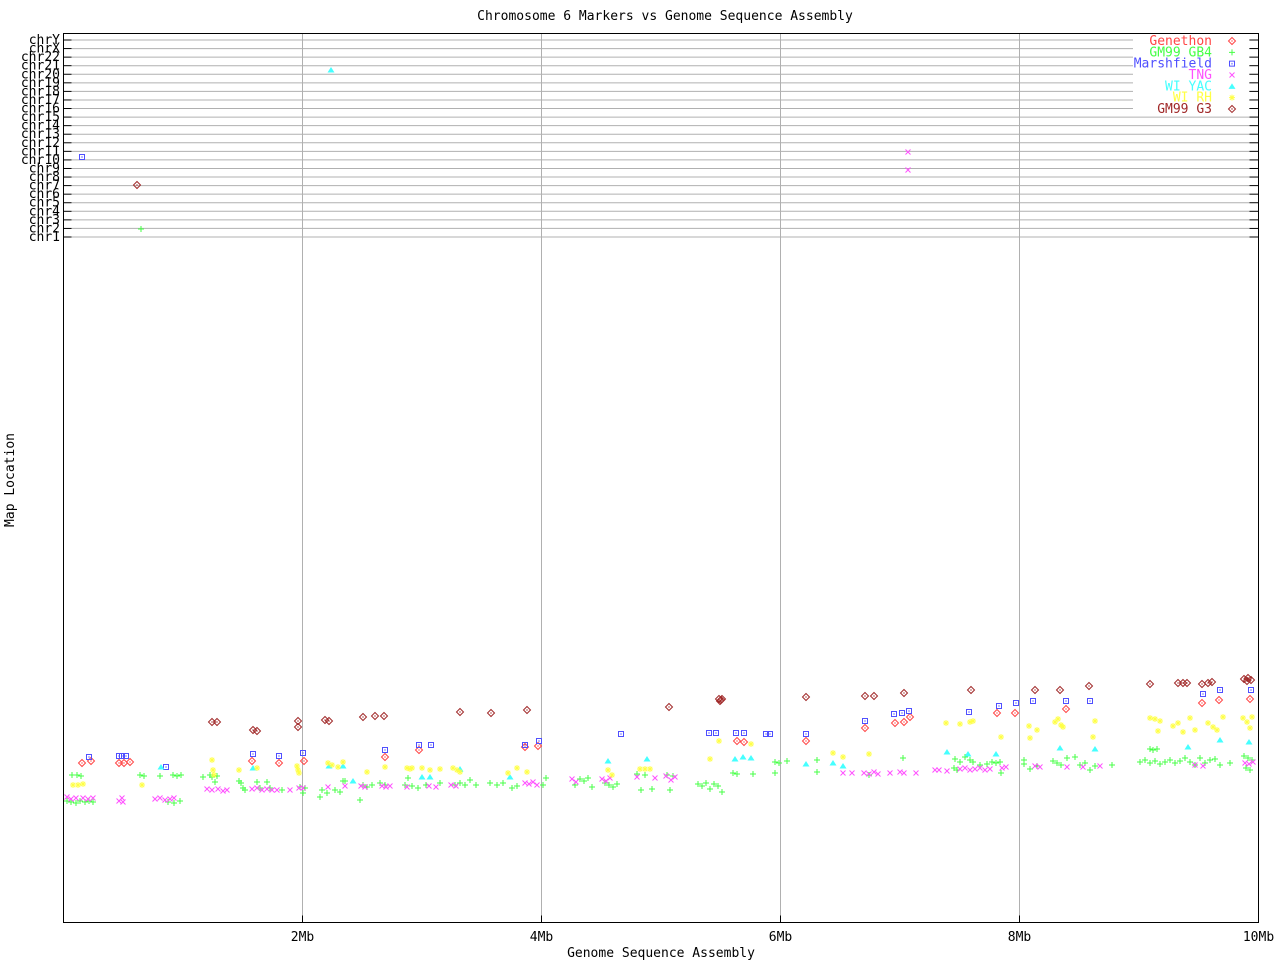 The height and width of the screenshot is (960, 1280). I want to click on y-tick-label-chr13: chr13, so click(40, 134).